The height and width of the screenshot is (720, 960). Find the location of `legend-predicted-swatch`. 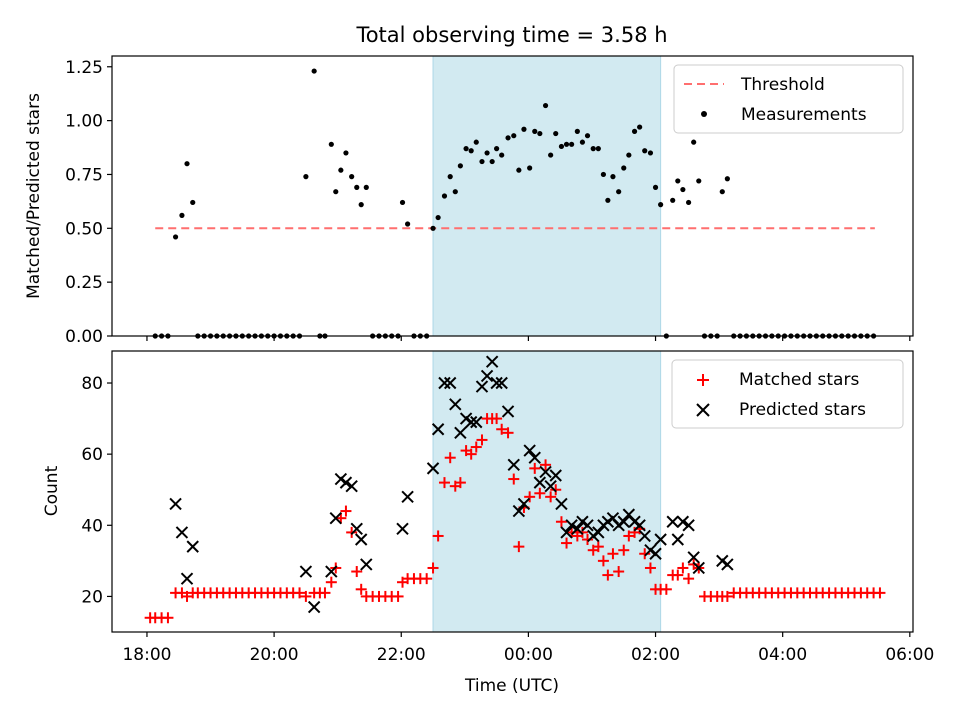

legend-predicted-swatch is located at coordinates (703, 410).